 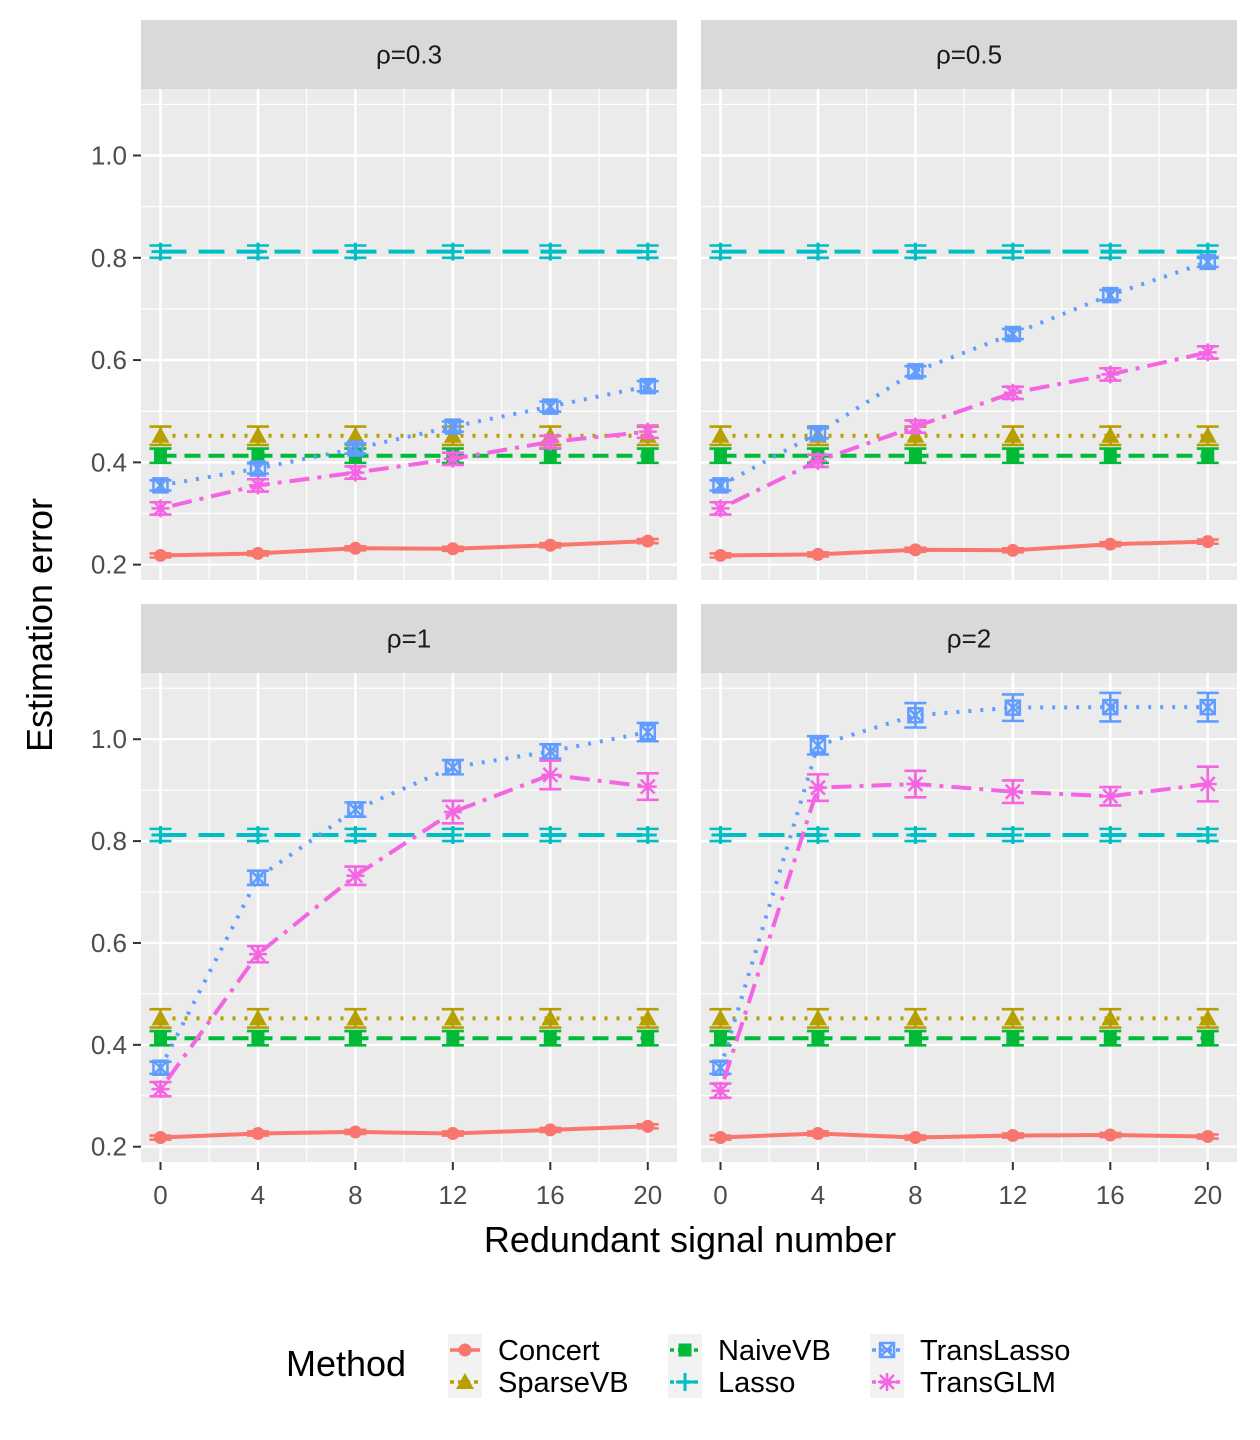 What do you see at coordinates (160, 1195) in the screenshot?
I see `x-tick-label: 0` at bounding box center [160, 1195].